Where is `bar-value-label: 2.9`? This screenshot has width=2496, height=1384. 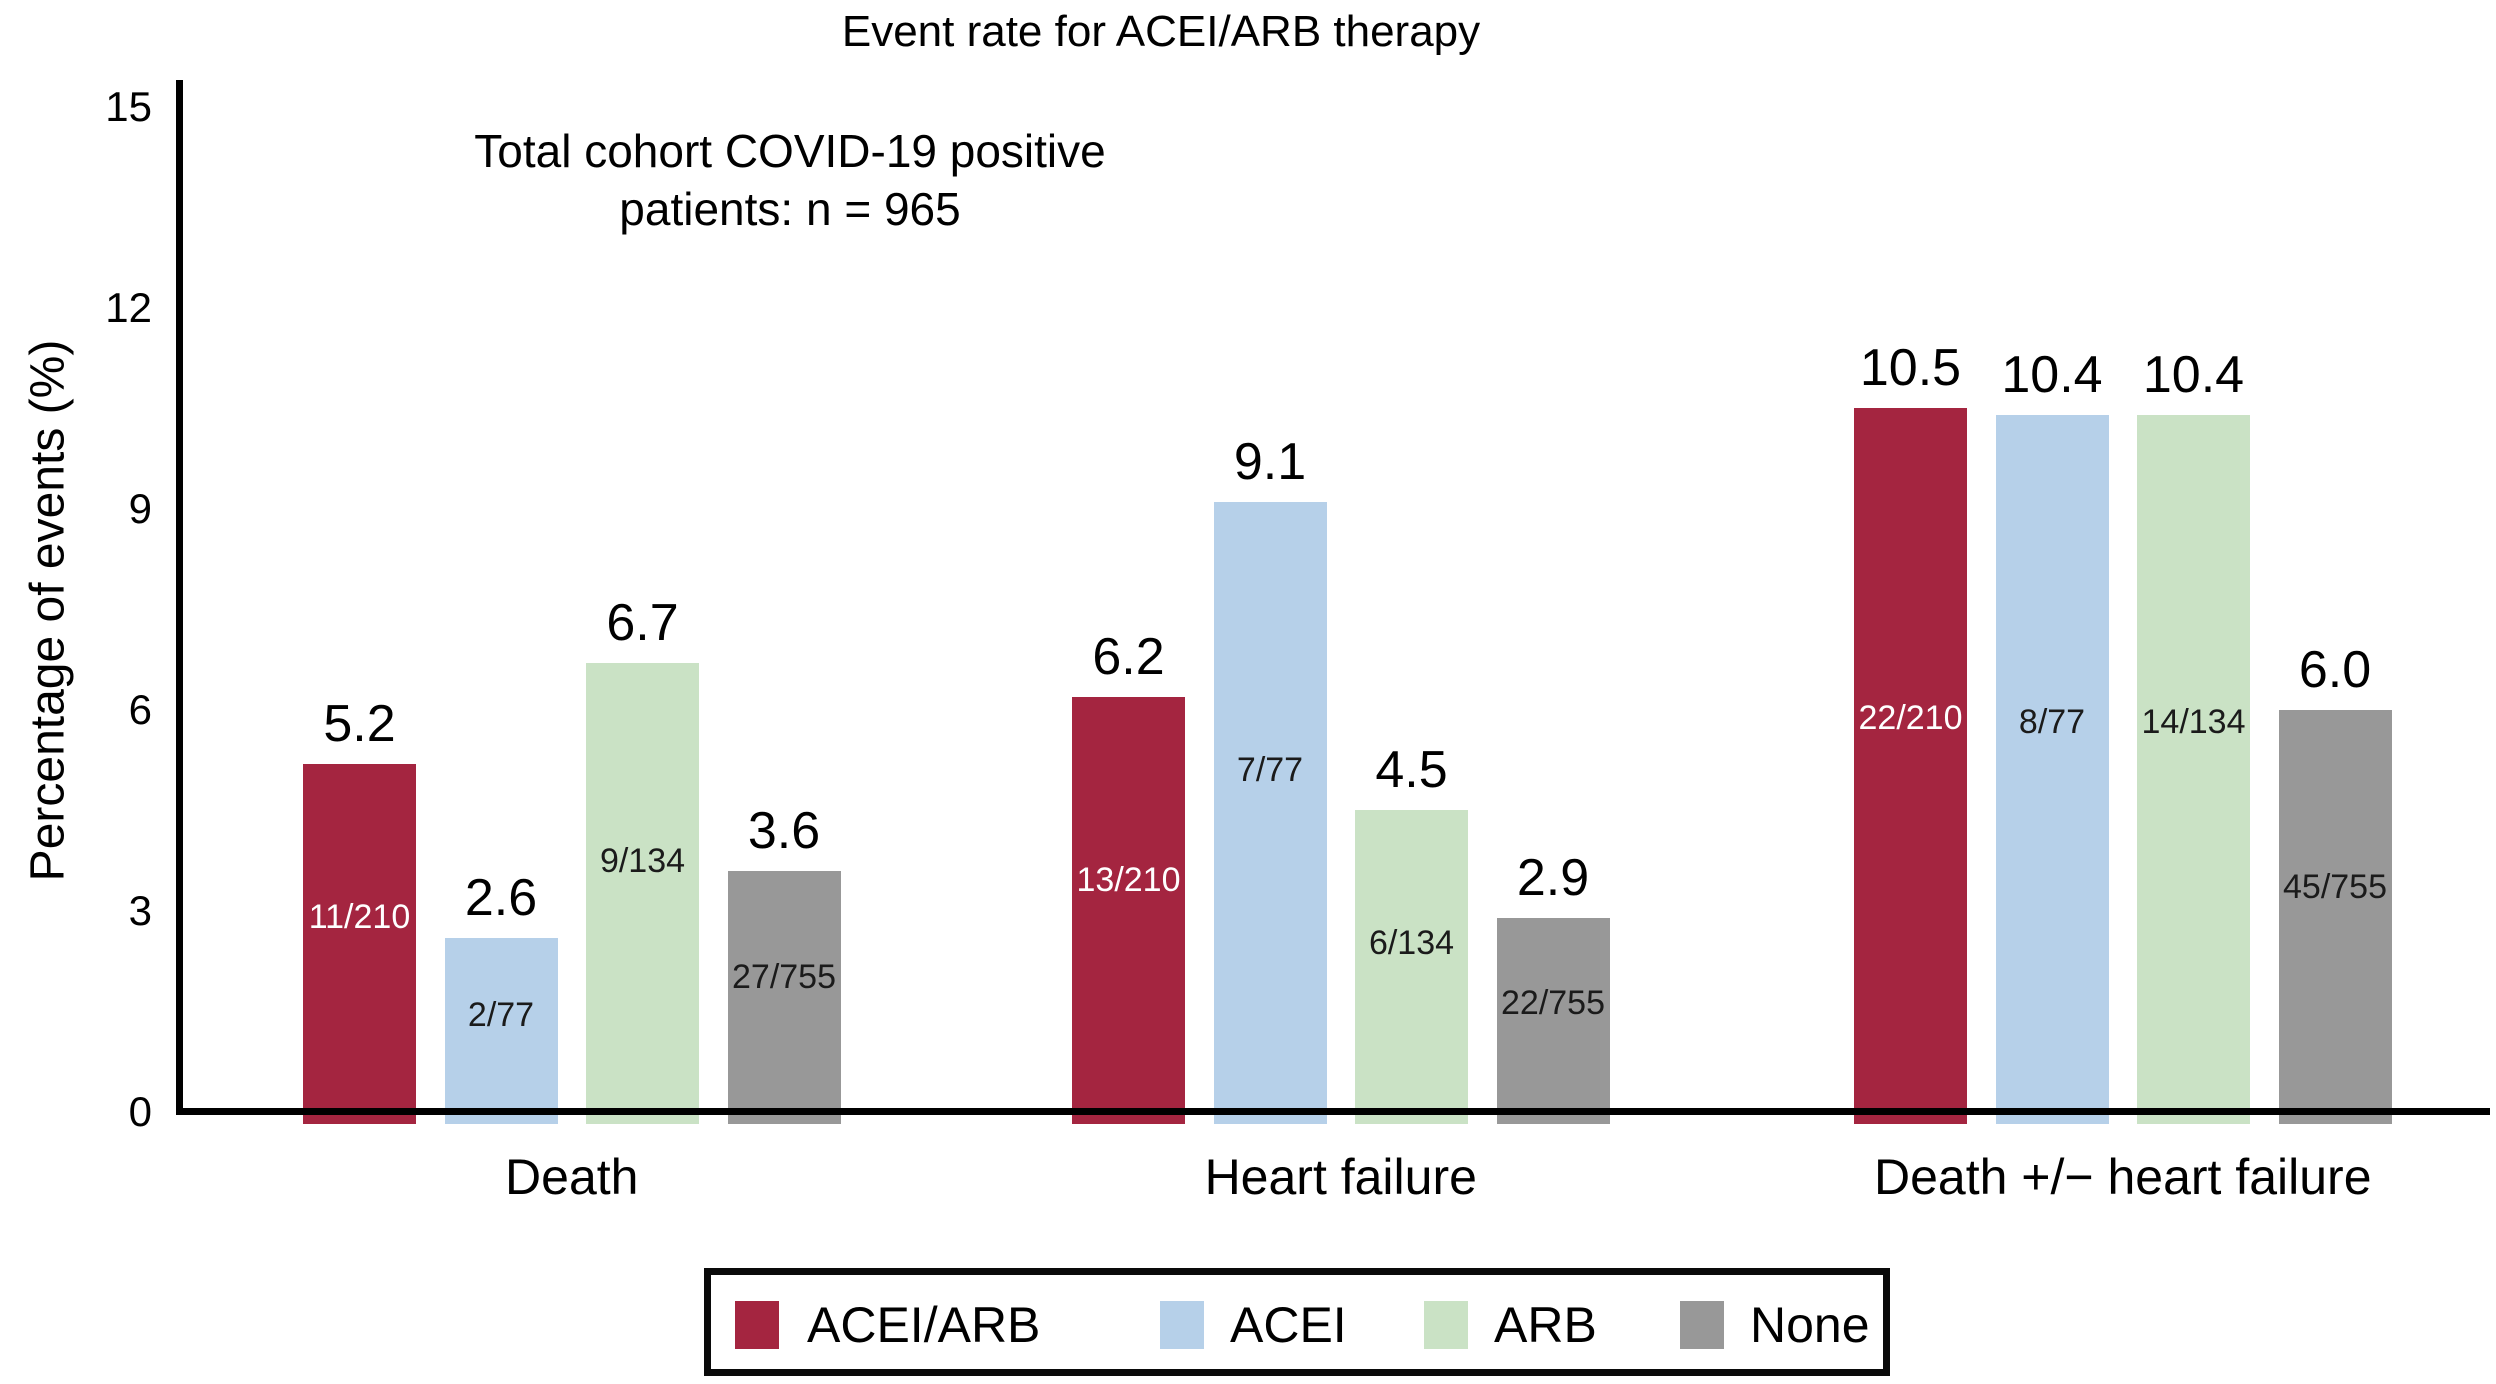 bar-value-label: 2.9 is located at coordinates (1553, 878).